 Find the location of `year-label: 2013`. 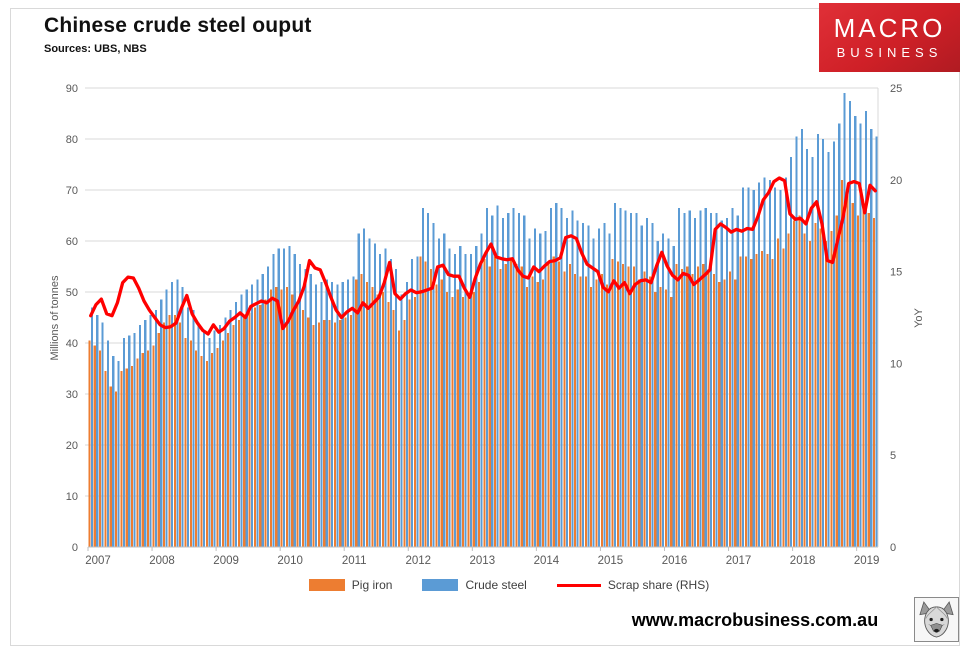

year-label: 2013 is located at coordinates (483, 561).